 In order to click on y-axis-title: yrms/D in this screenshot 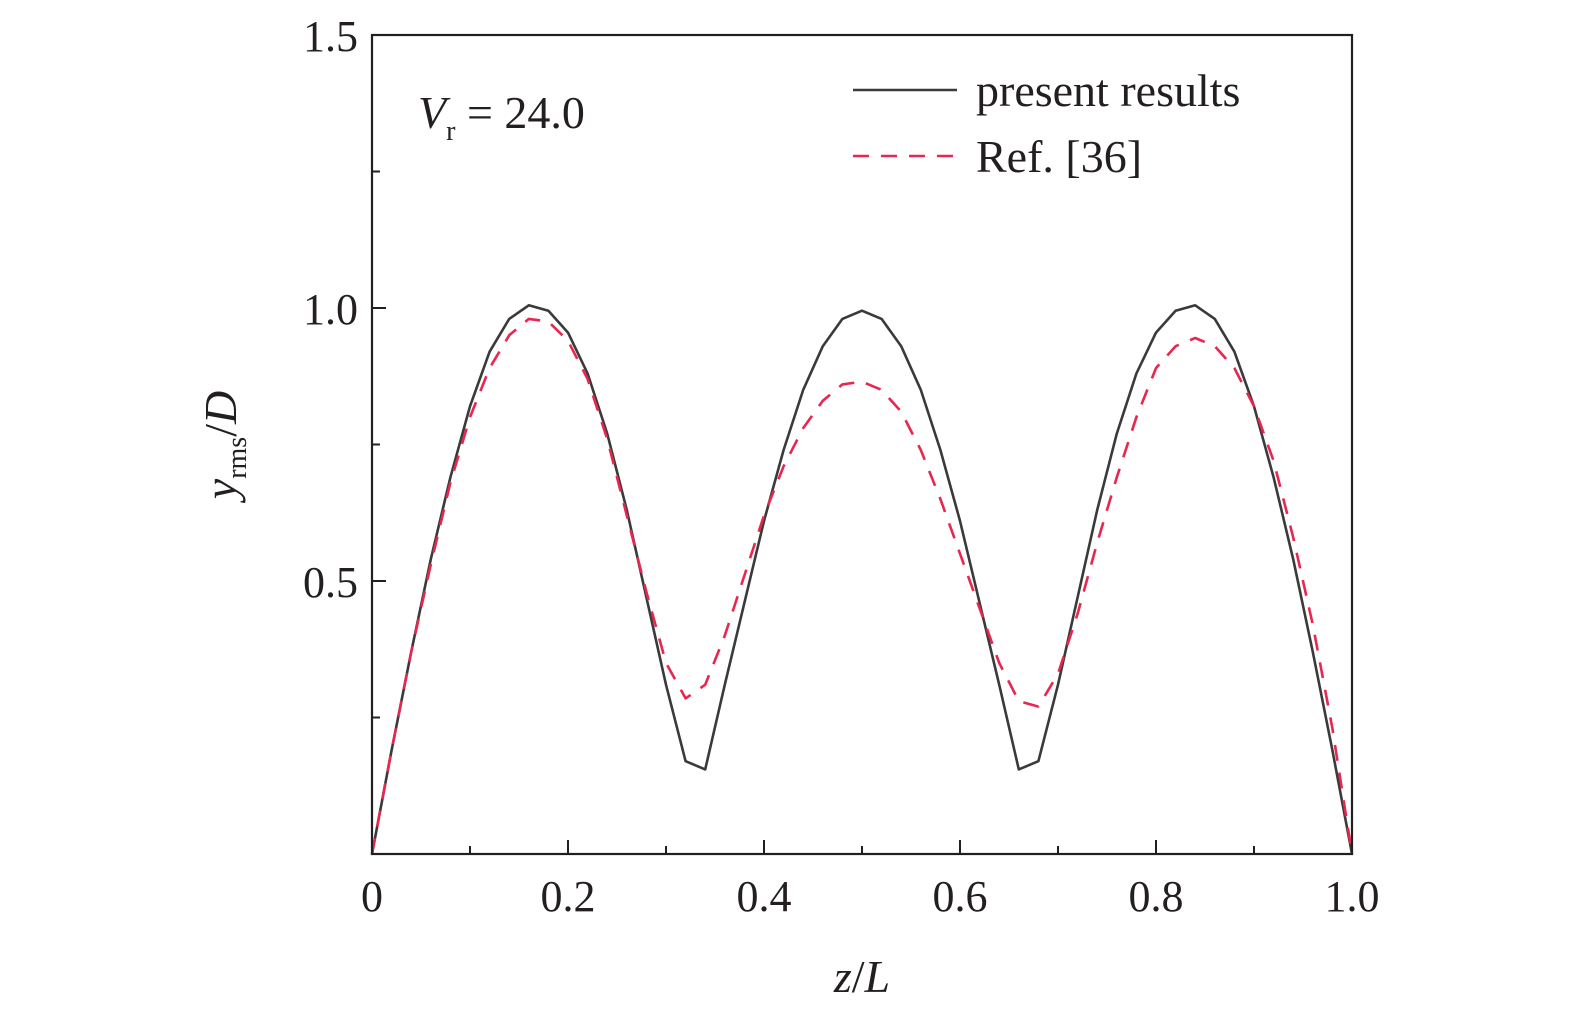, I will do `click(224, 447)`.